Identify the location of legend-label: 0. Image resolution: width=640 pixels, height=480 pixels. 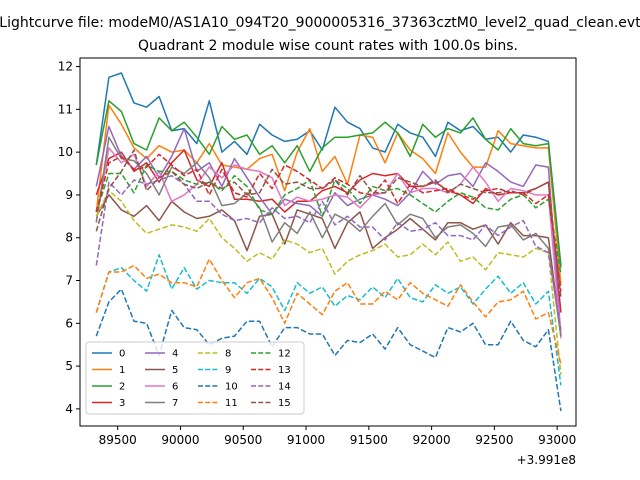
(122, 354).